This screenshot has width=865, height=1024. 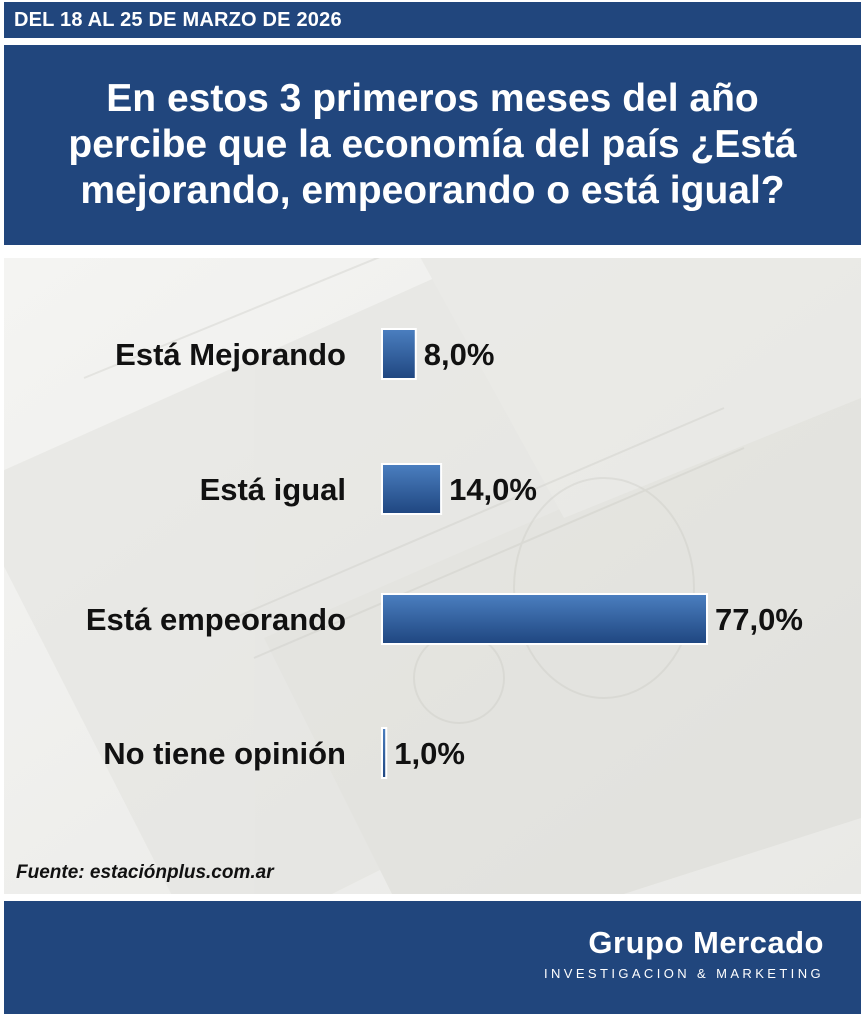 What do you see at coordinates (178, 20) in the screenshot?
I see `date-range-text: DEL 18 AL 25 DE MARZO DE 2026` at bounding box center [178, 20].